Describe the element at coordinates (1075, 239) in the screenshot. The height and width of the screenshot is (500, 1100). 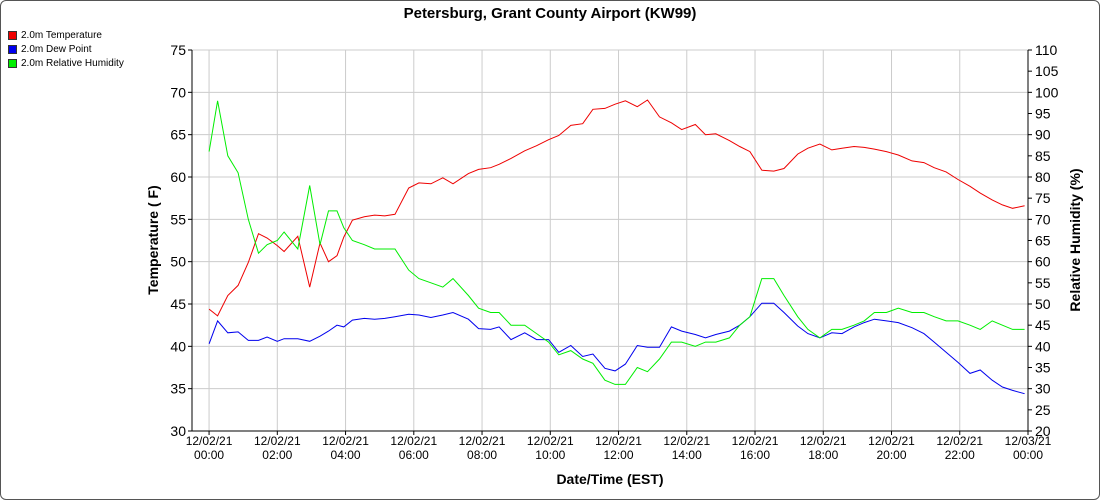
I see `y-axis-right-label: Relative Humidity (%)` at that location.